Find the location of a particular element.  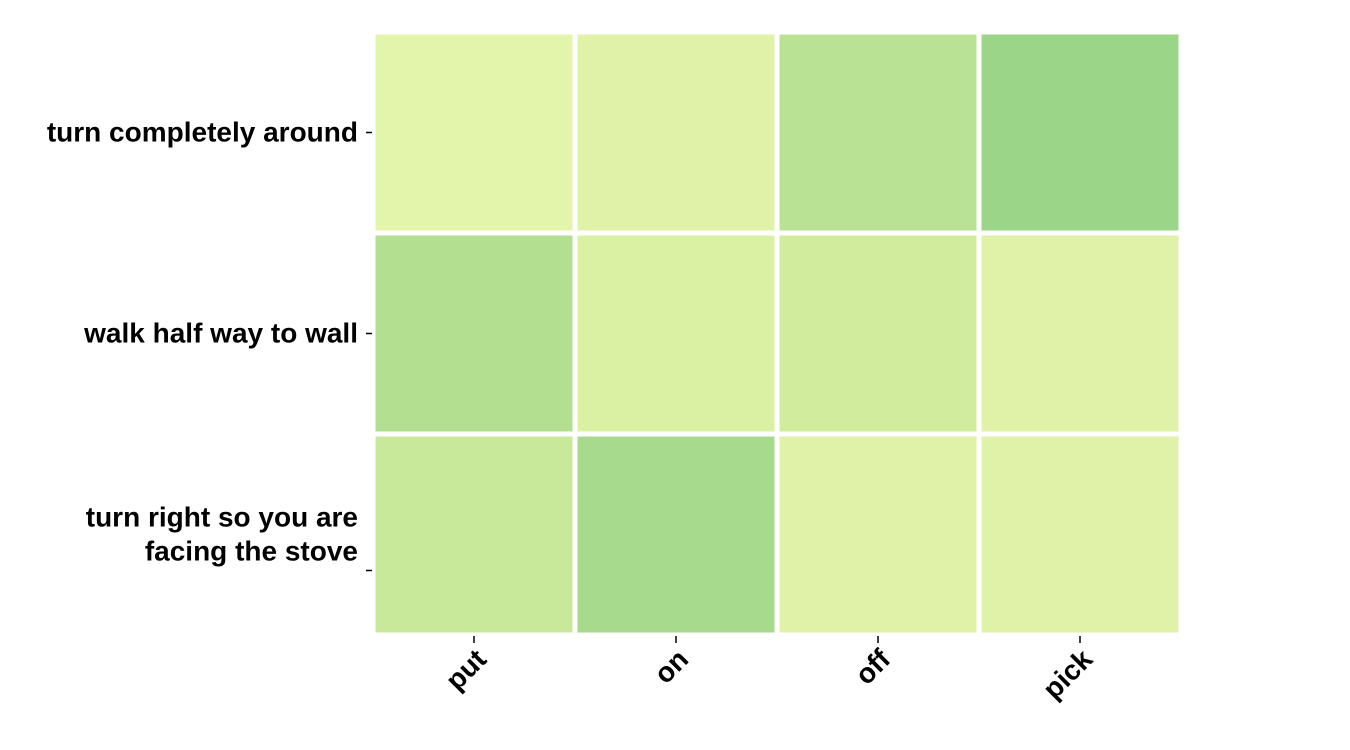

y-tick-label-line: turn right so you are is located at coordinates (222, 517).